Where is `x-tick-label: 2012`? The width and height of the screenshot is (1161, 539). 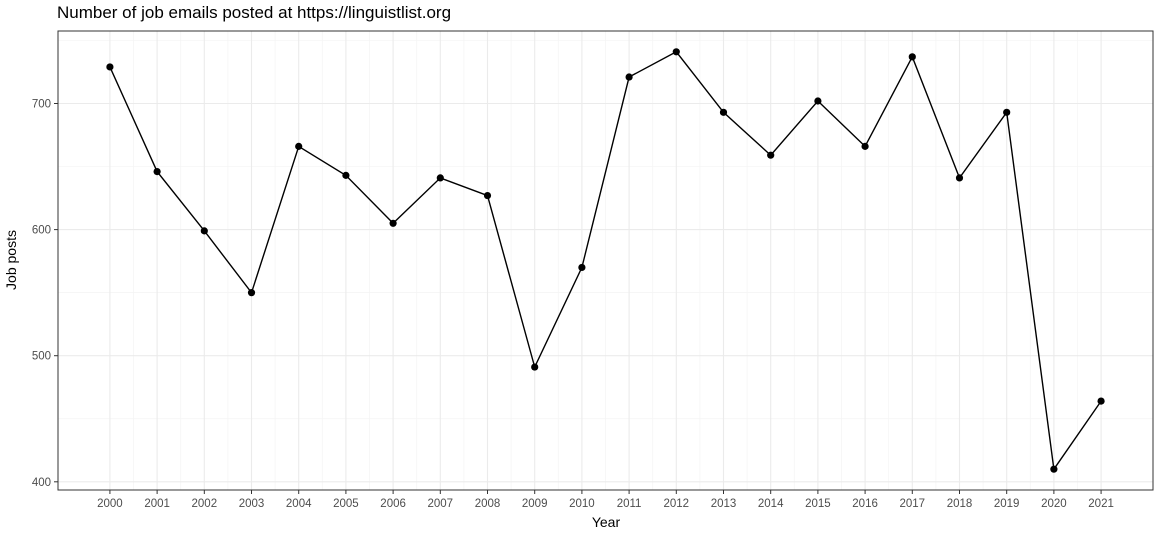 x-tick-label: 2012 is located at coordinates (677, 504).